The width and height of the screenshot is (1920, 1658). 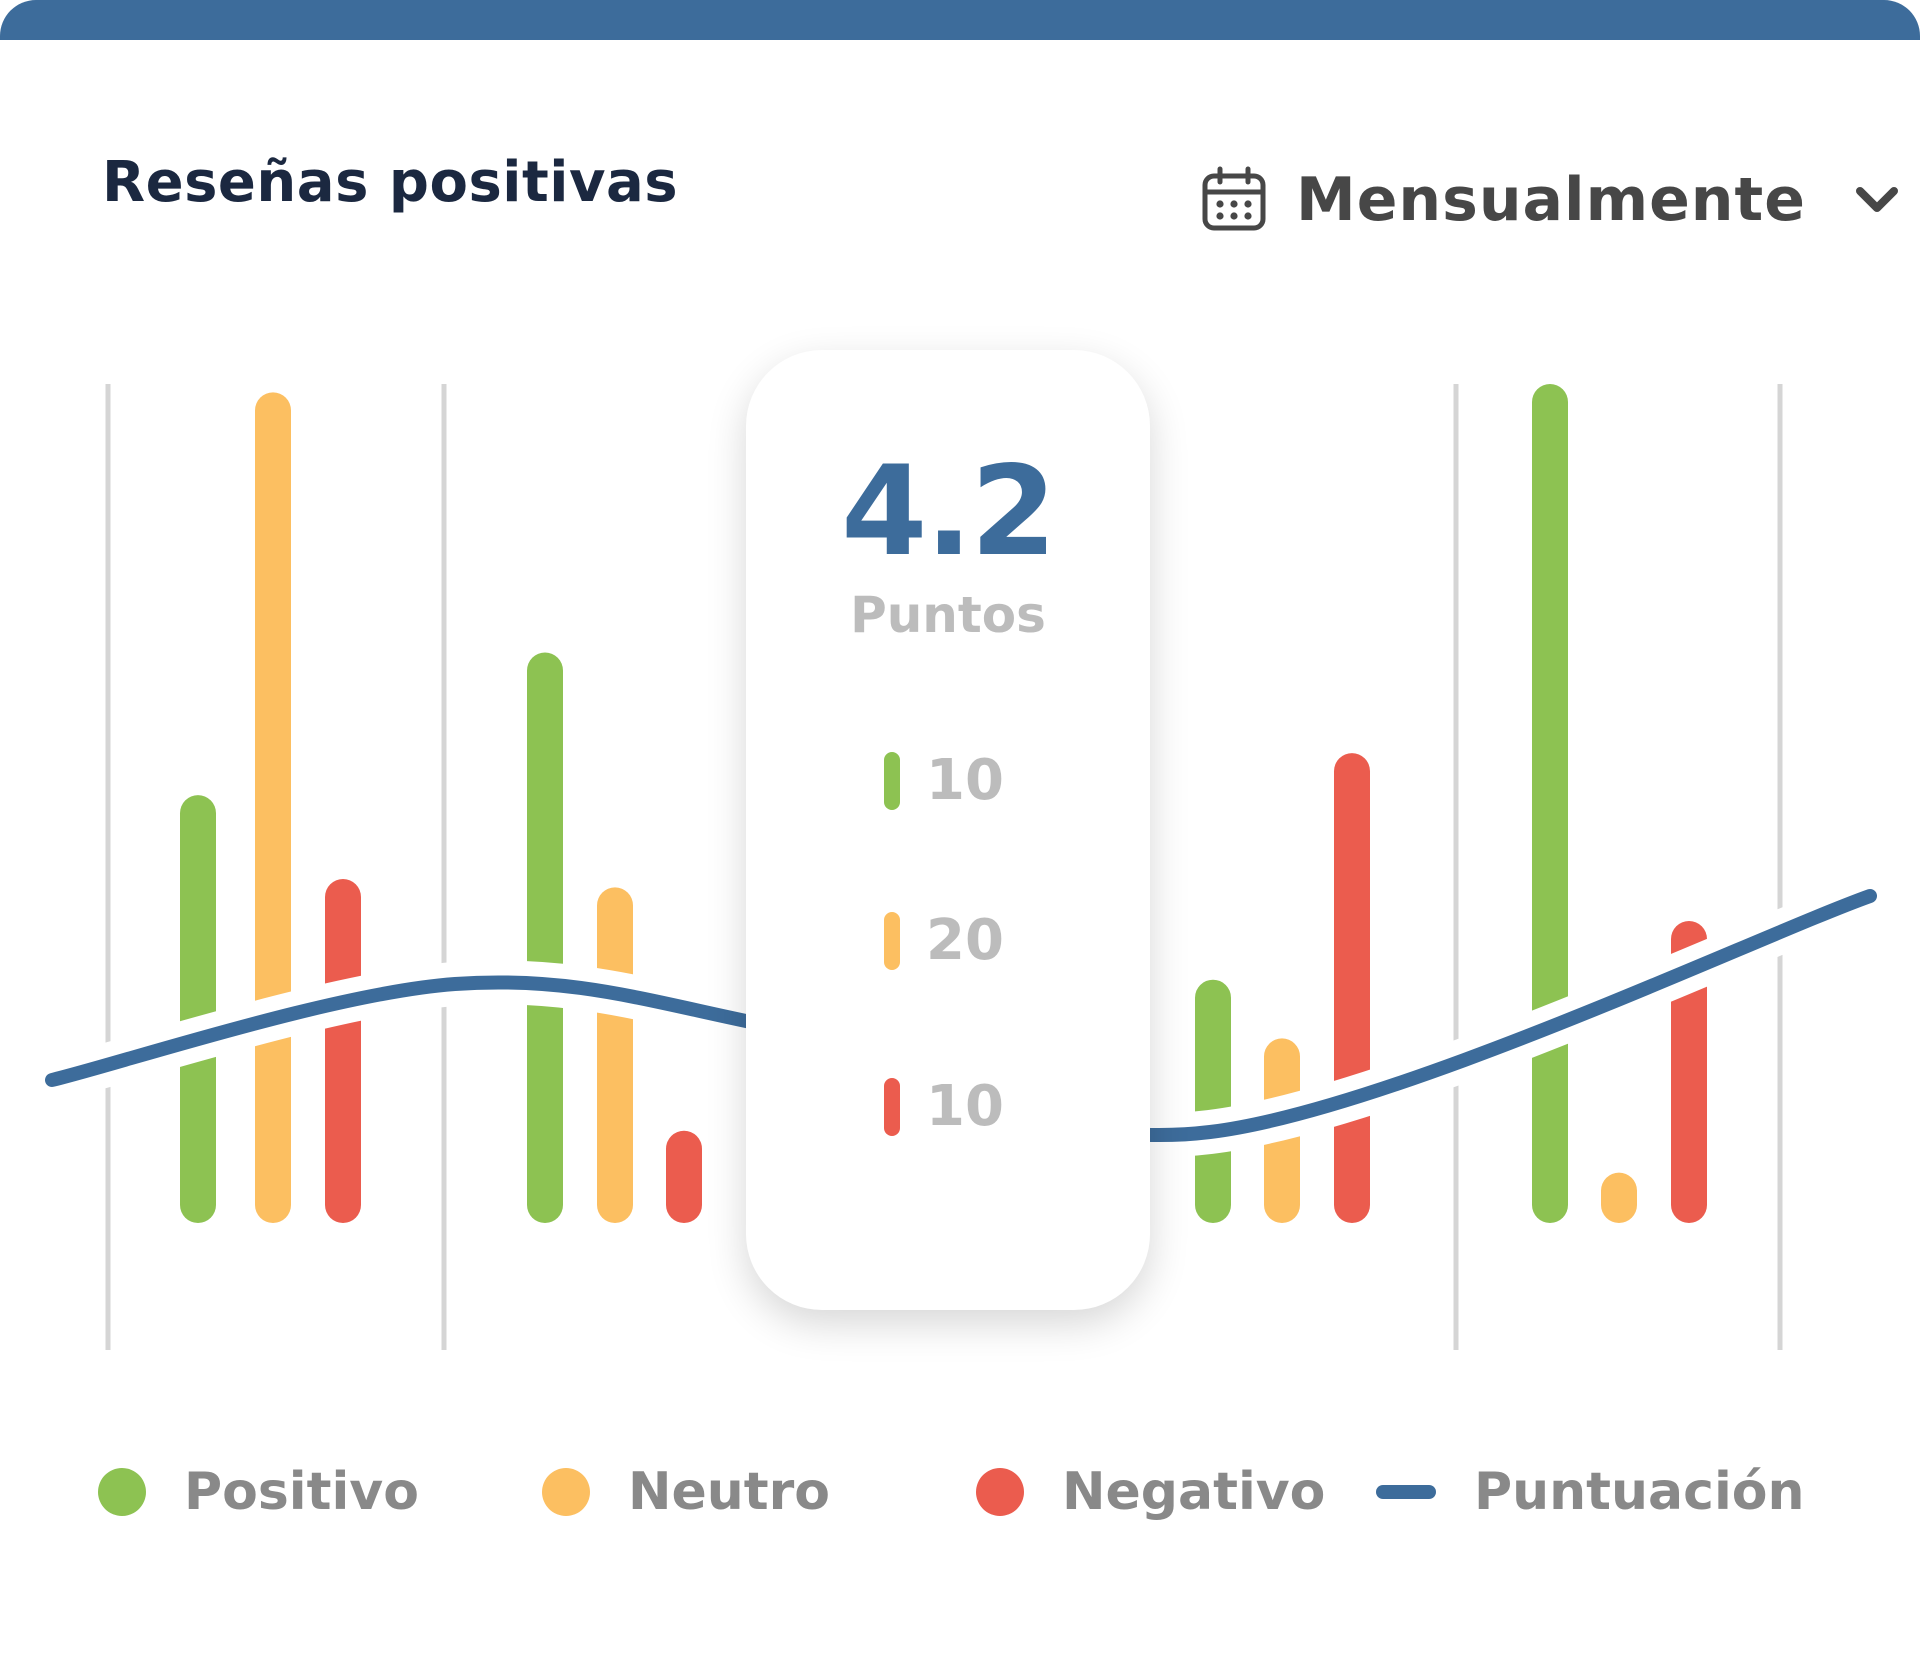 I want to click on tooltip-row-negative: 10, so click(x=944, y=1106).